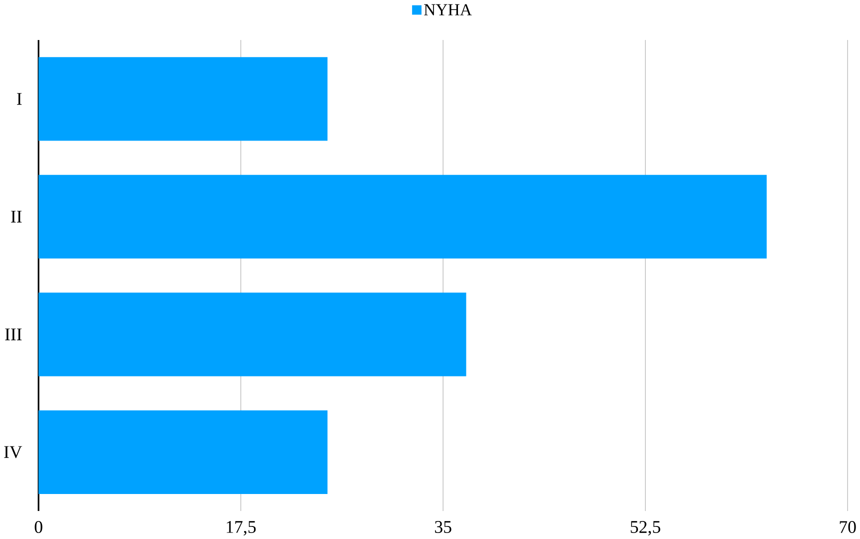  I want to click on x-tick-label: 0, so click(38, 527).